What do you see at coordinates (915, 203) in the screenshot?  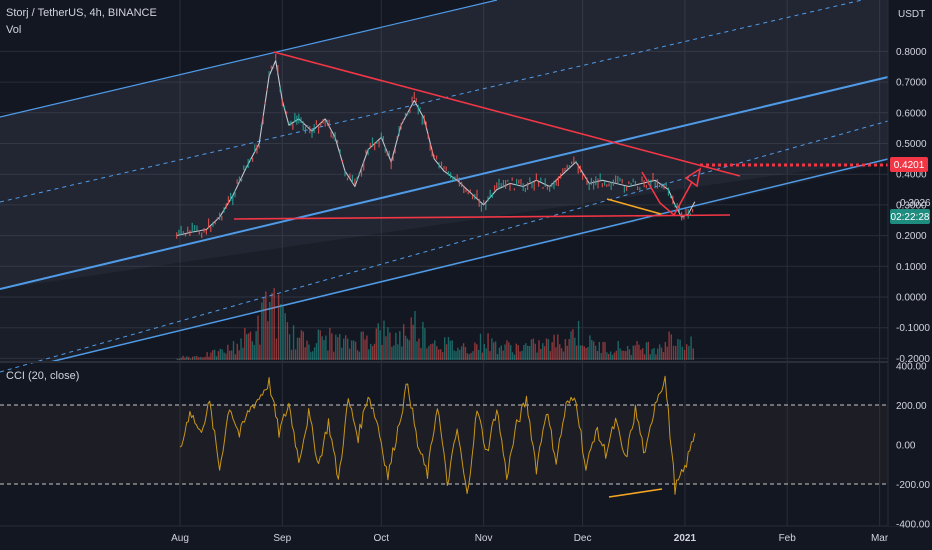 I see `current-price-text: 0.3026` at bounding box center [915, 203].